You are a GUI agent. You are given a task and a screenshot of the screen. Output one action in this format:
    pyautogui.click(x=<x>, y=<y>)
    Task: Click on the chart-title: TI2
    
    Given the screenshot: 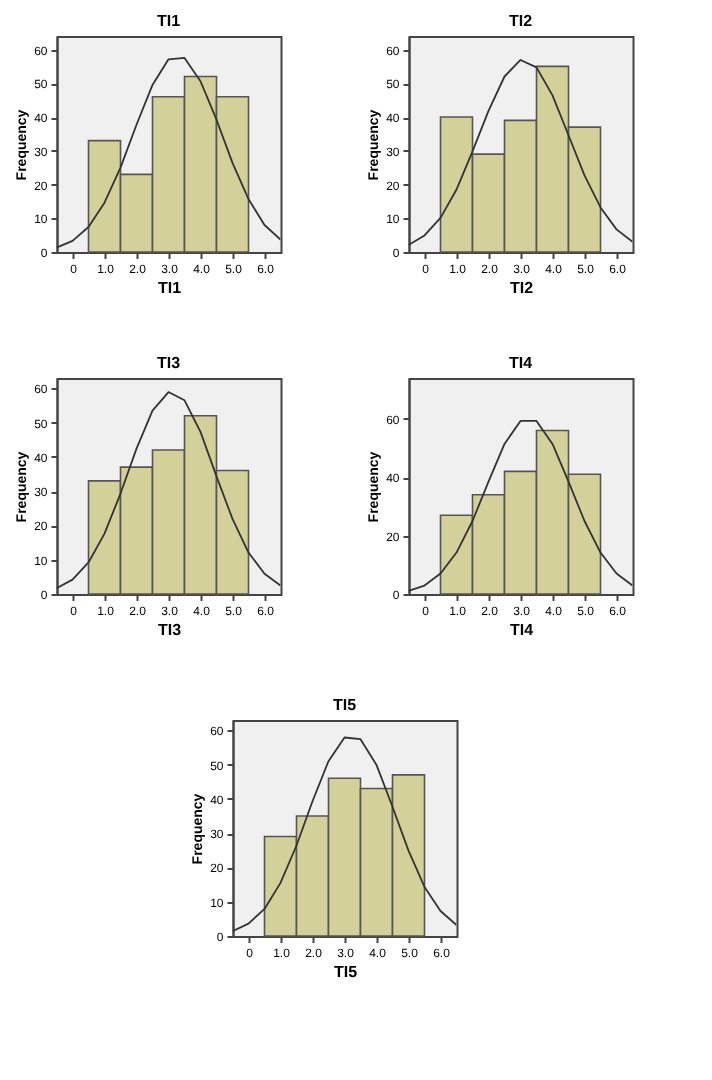 What is the action you would take?
    pyautogui.click(x=521, y=21)
    